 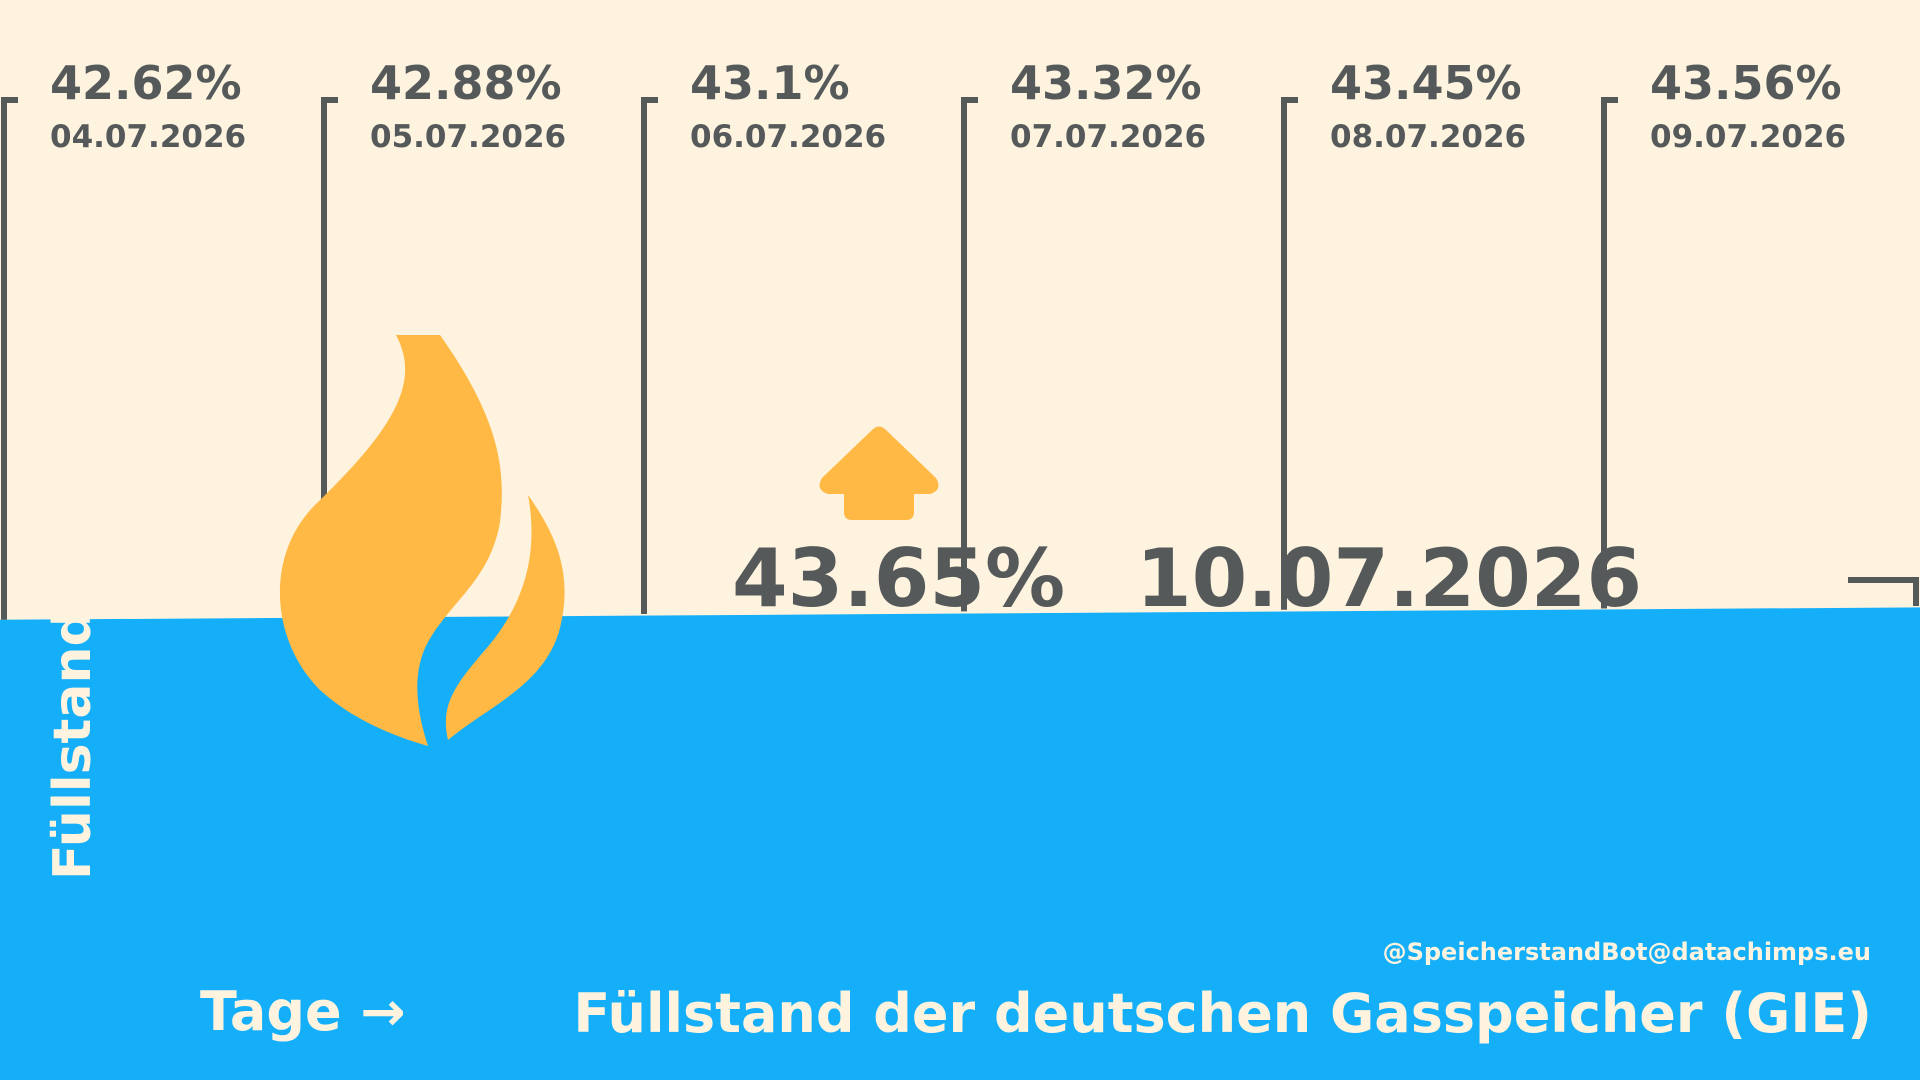 I want to click on history-value-label: 42.62%, so click(x=146, y=83).